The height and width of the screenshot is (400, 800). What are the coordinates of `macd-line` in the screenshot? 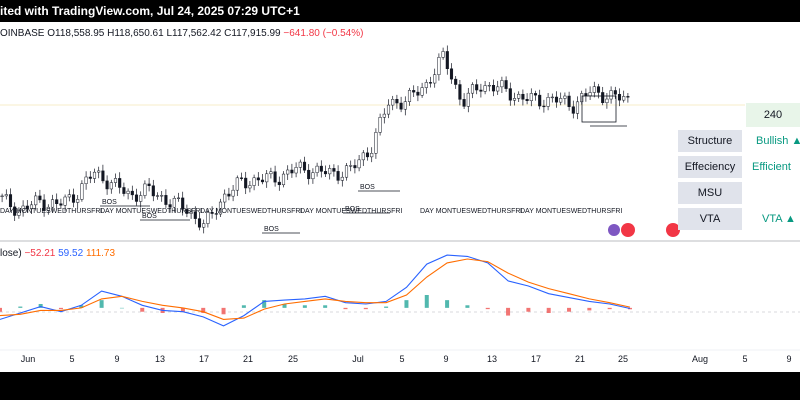 It's located at (315, 290).